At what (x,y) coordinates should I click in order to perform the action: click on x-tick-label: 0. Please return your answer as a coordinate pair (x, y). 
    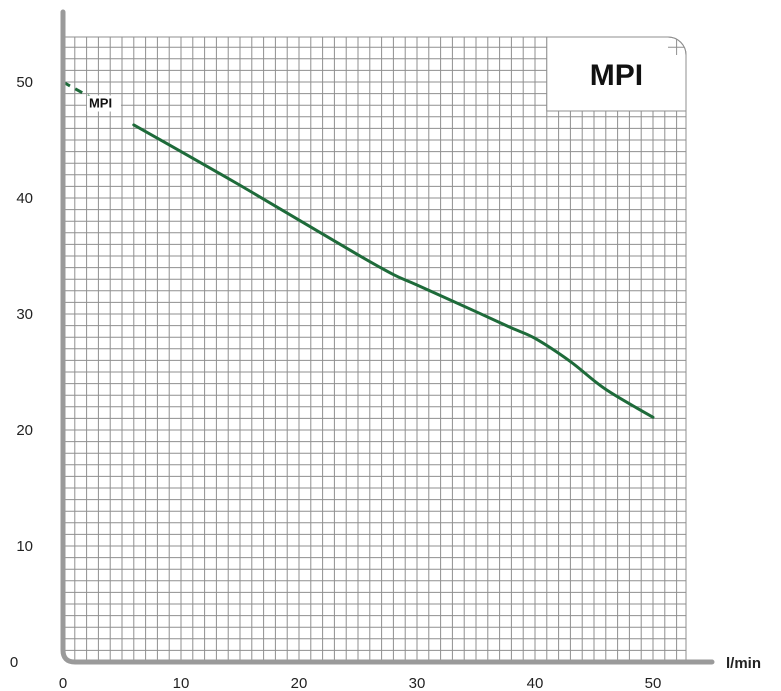
    Looking at the image, I should click on (63, 683).